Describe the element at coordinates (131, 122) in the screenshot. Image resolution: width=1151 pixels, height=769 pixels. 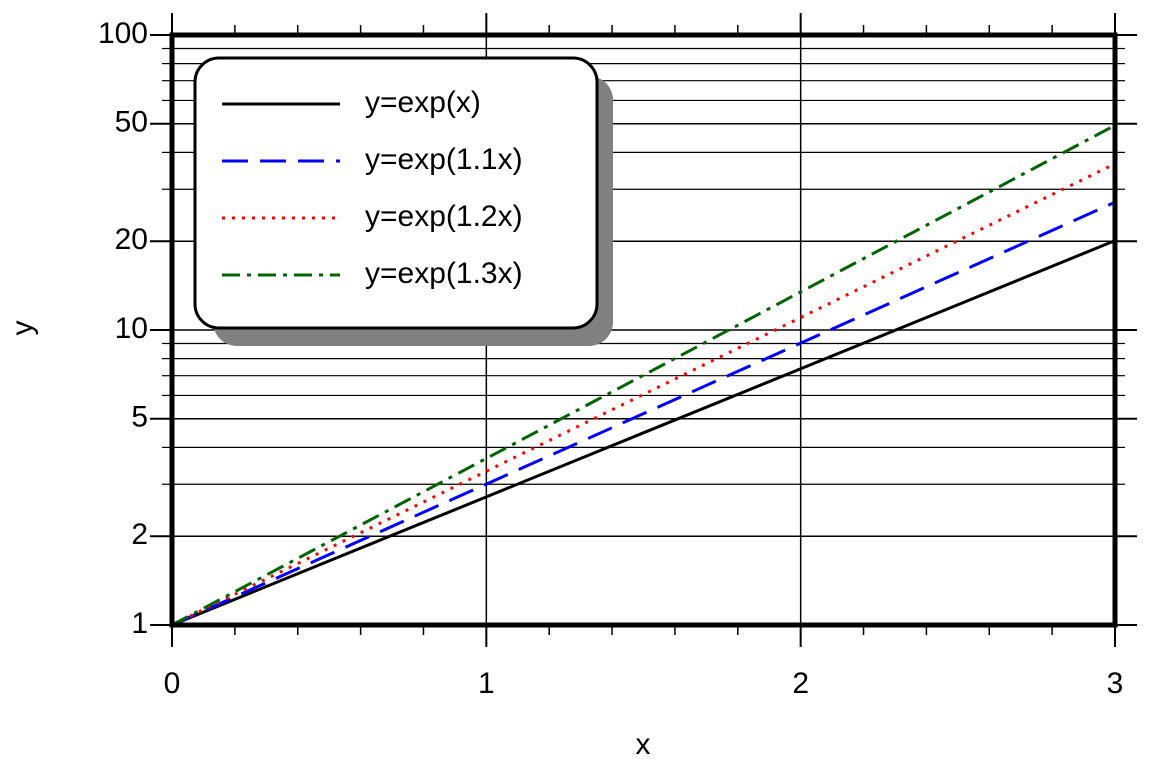
I see `y-tick-label: 50` at that location.